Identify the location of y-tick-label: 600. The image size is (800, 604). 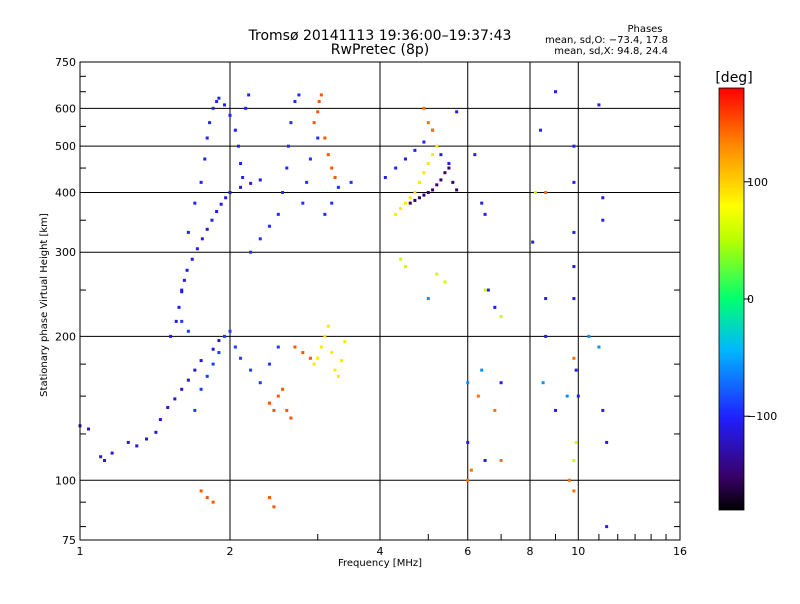
(65, 108).